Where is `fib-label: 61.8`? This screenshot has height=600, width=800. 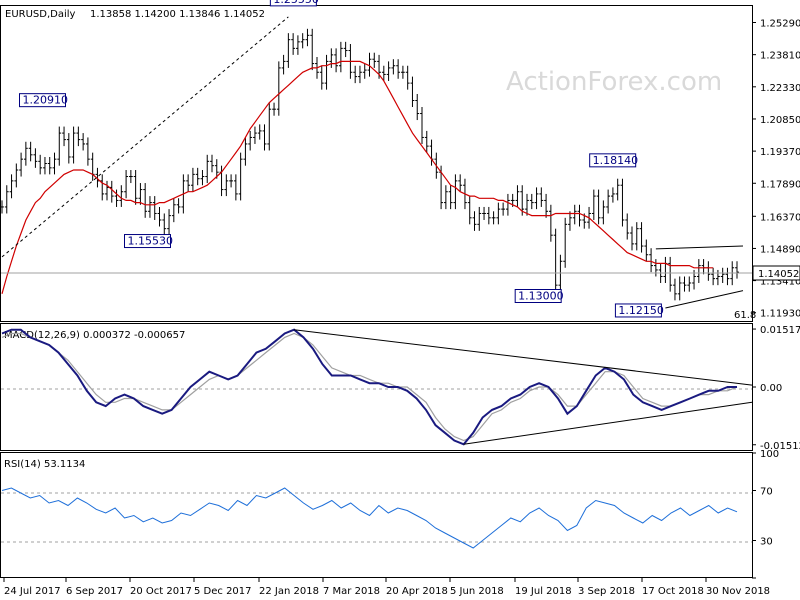
fib-label: 61.8 is located at coordinates (745, 315).